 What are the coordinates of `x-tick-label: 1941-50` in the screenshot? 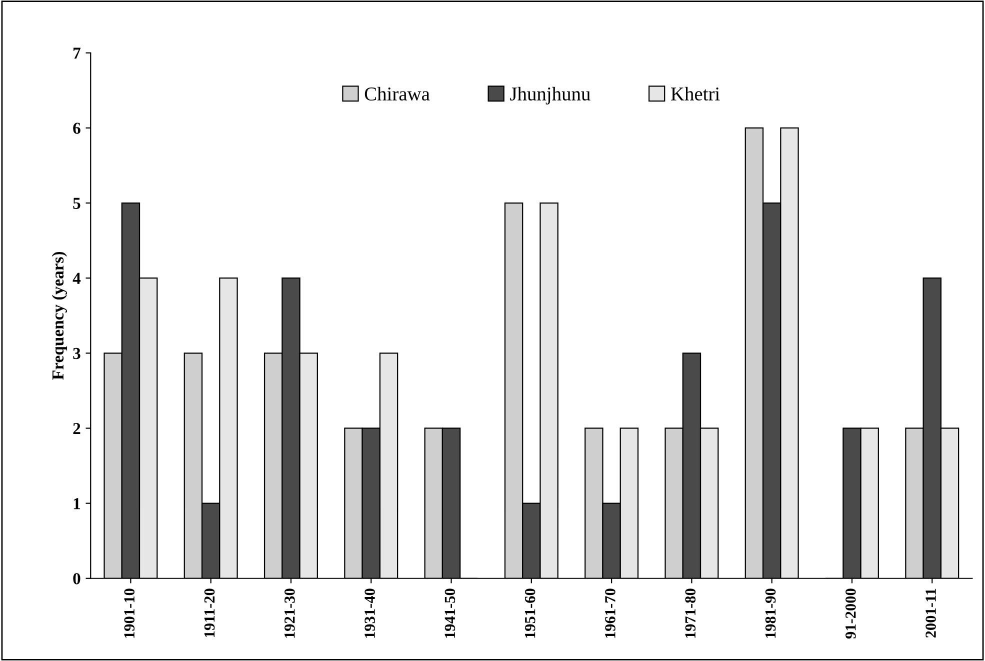 It's located at (450, 613).